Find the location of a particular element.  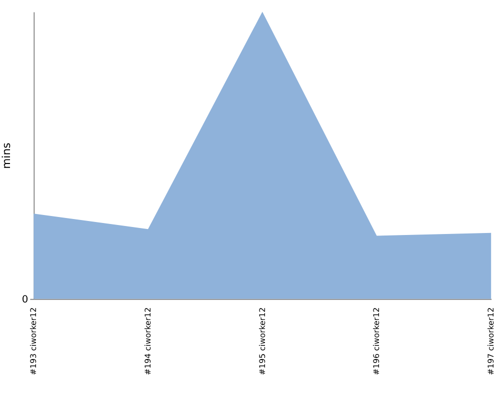

x-tick-label: #194 ciworker12 is located at coordinates (147, 341).